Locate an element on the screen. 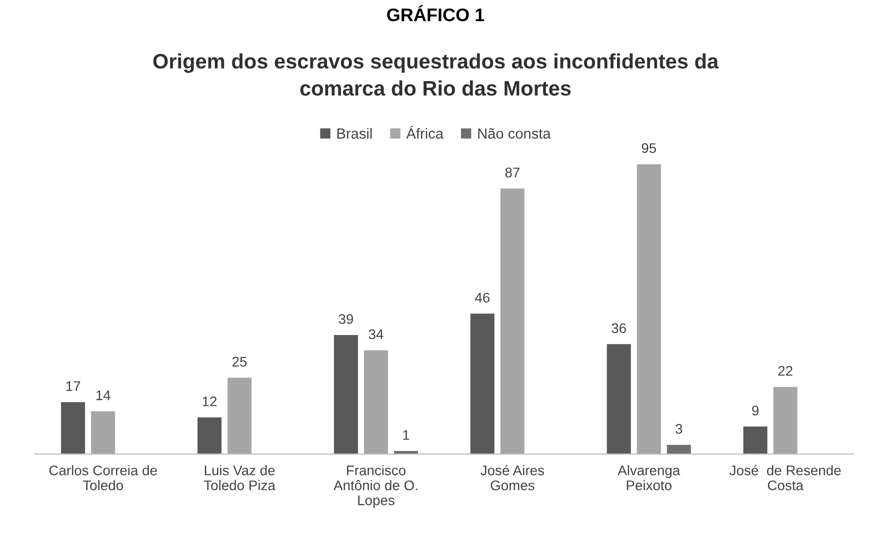 The image size is (871, 547). data-label: 12 is located at coordinates (209, 401).